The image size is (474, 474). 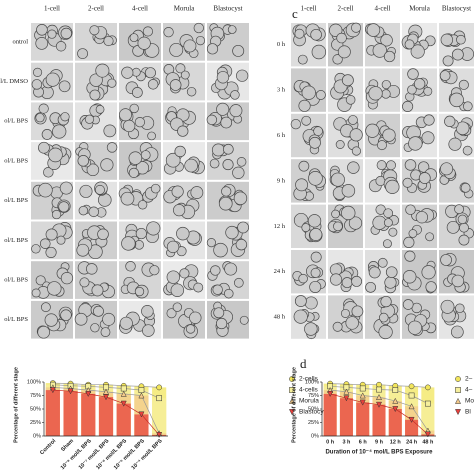 I want to click on x-tick-label: 9 h, so click(x=379, y=442).